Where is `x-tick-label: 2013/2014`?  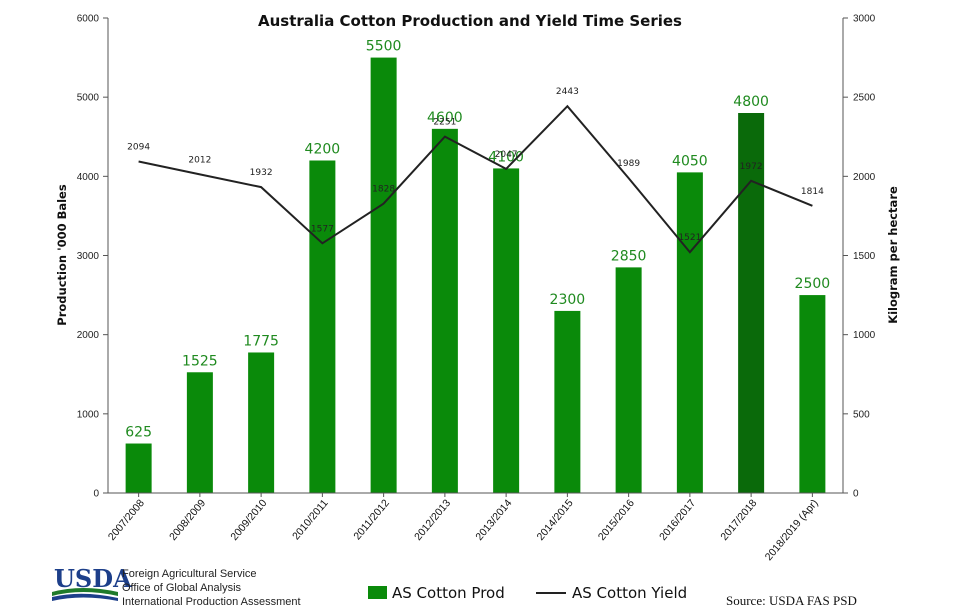 x-tick-label: 2013/2014 is located at coordinates (493, 520).